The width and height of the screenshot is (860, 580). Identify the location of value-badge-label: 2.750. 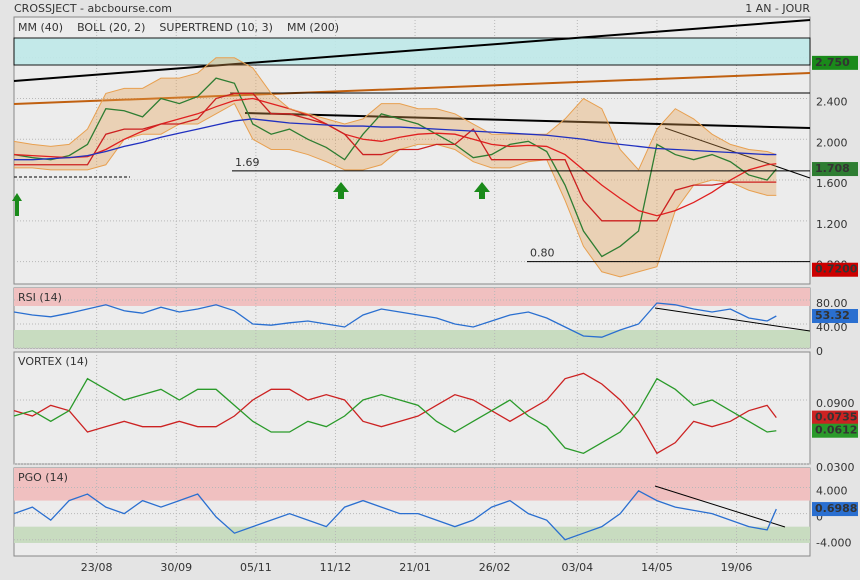
(832, 62).